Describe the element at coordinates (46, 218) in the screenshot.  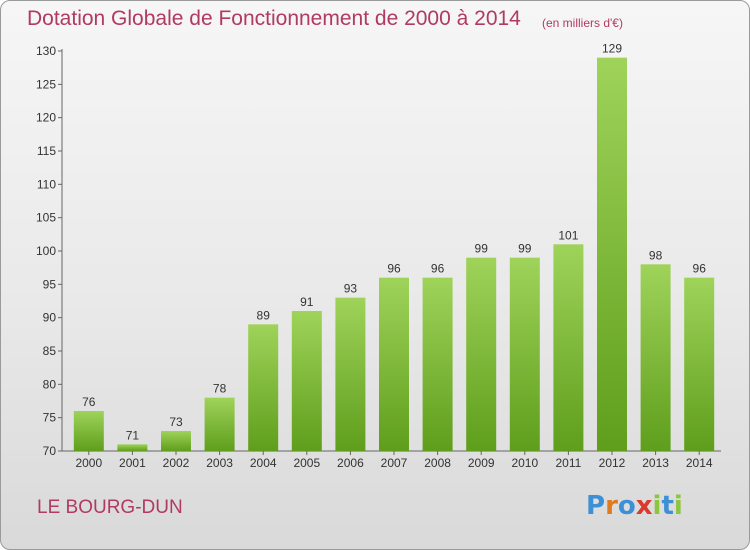
I see `y-tick-label: 105` at that location.